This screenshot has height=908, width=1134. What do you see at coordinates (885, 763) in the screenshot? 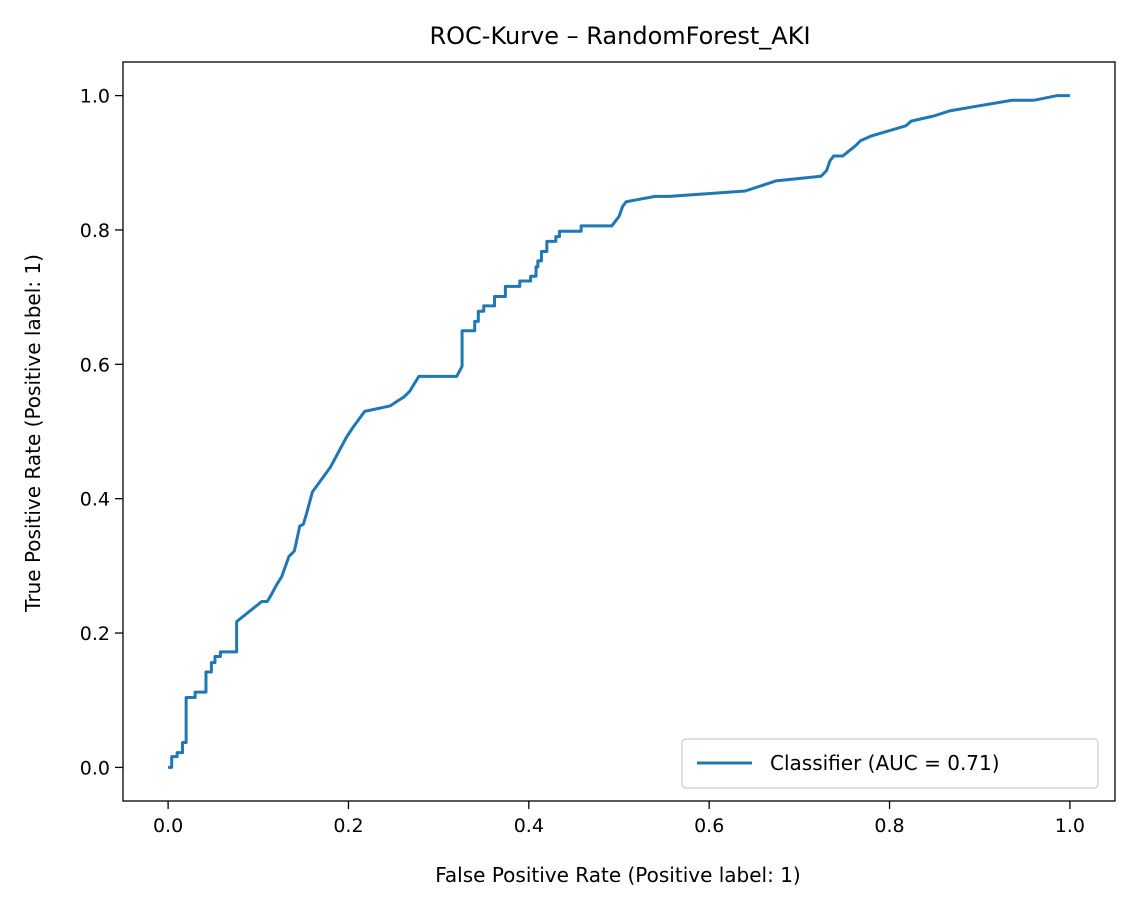
I see `legend-label: Classifier (AUC = 0.71)` at bounding box center [885, 763].